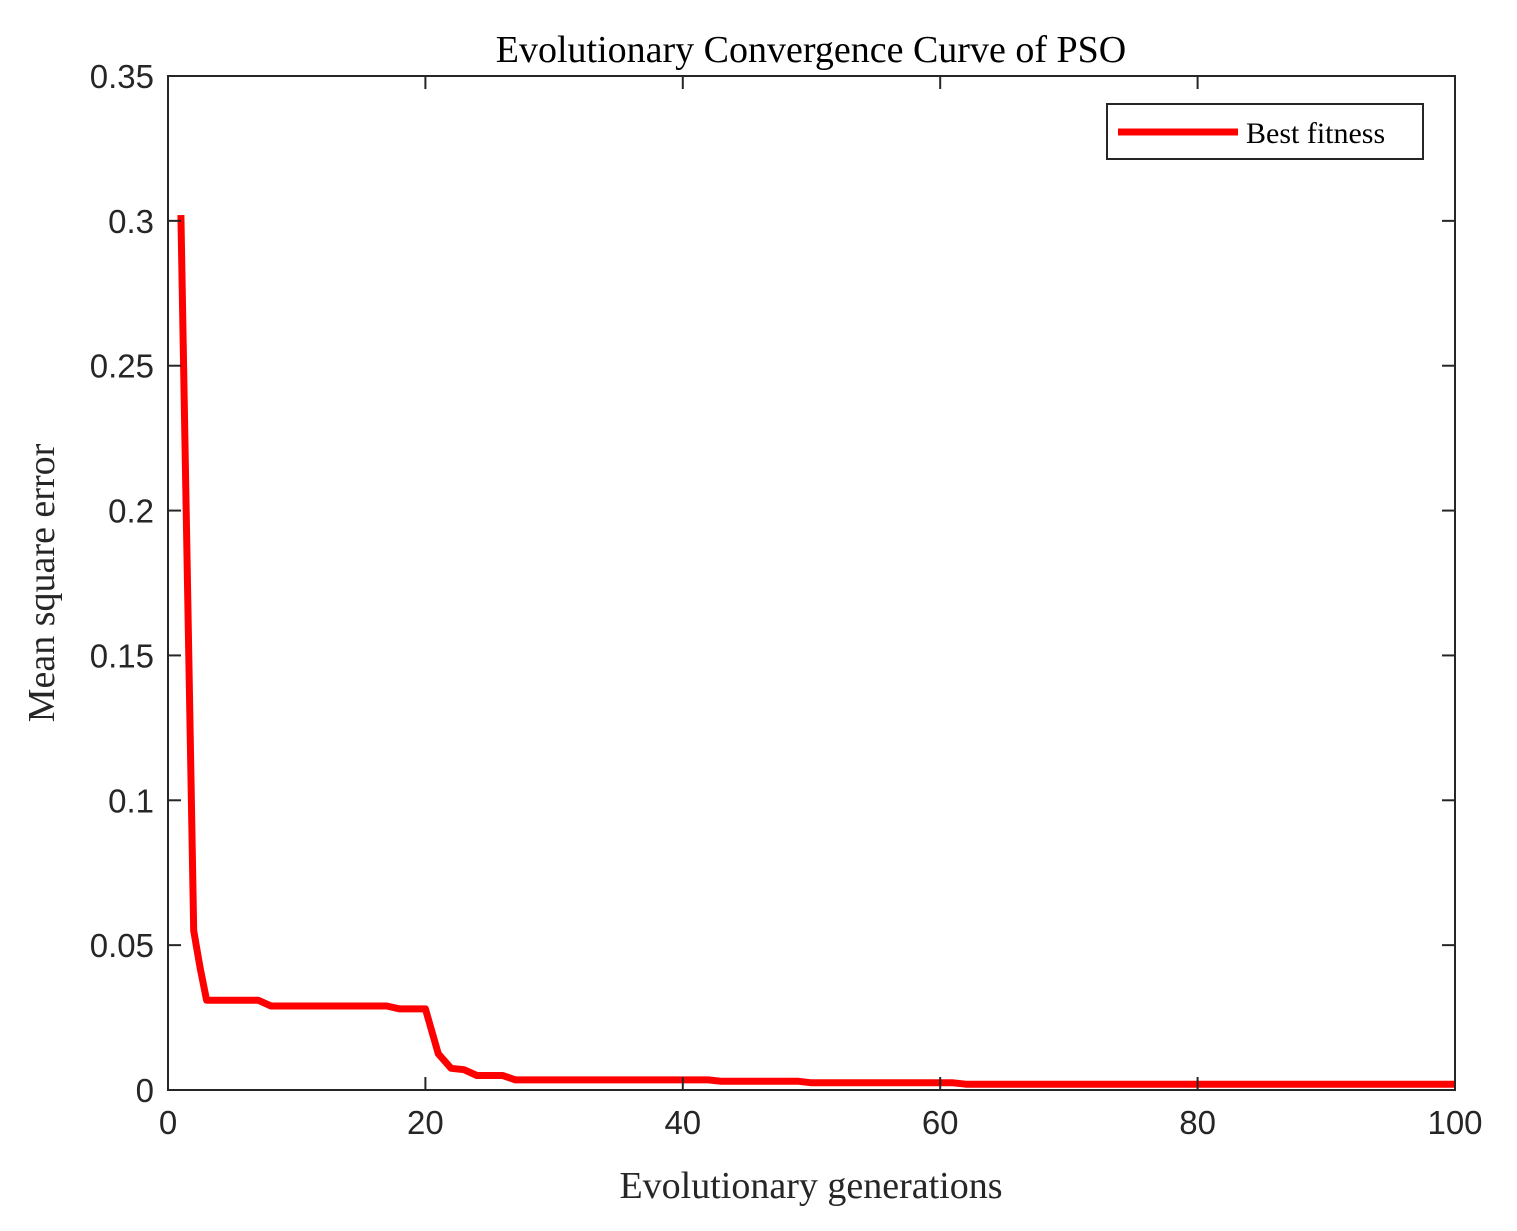 The height and width of the screenshot is (1231, 1517). Describe the element at coordinates (122, 655) in the screenshot. I see `y-tick-label: 0.15` at that location.